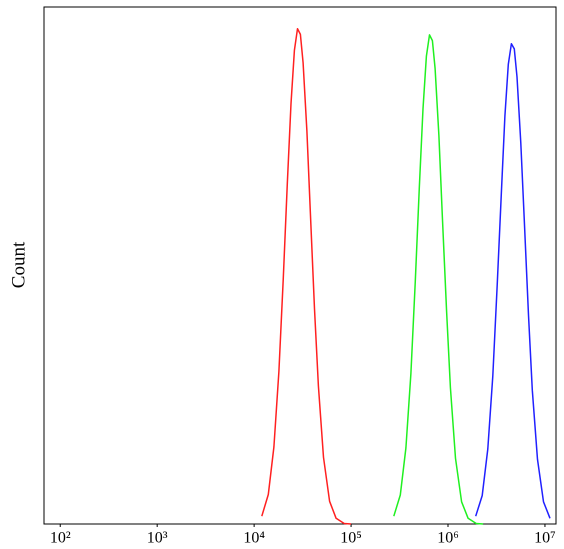 Image resolution: width=564 pixels, height=549 pixels. What do you see at coordinates (448, 538) in the screenshot?
I see `x-tick-label: 10⁶` at bounding box center [448, 538].